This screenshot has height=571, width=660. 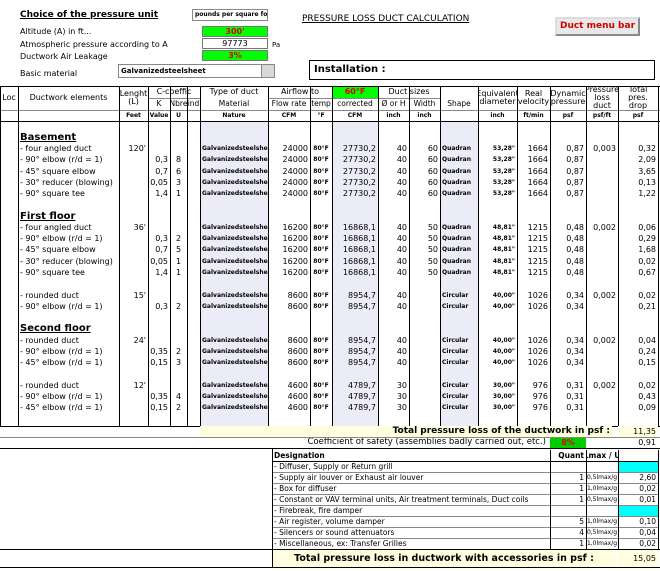 I want to click on cell: - Silencers or sound attenuators, so click(x=411, y=532).